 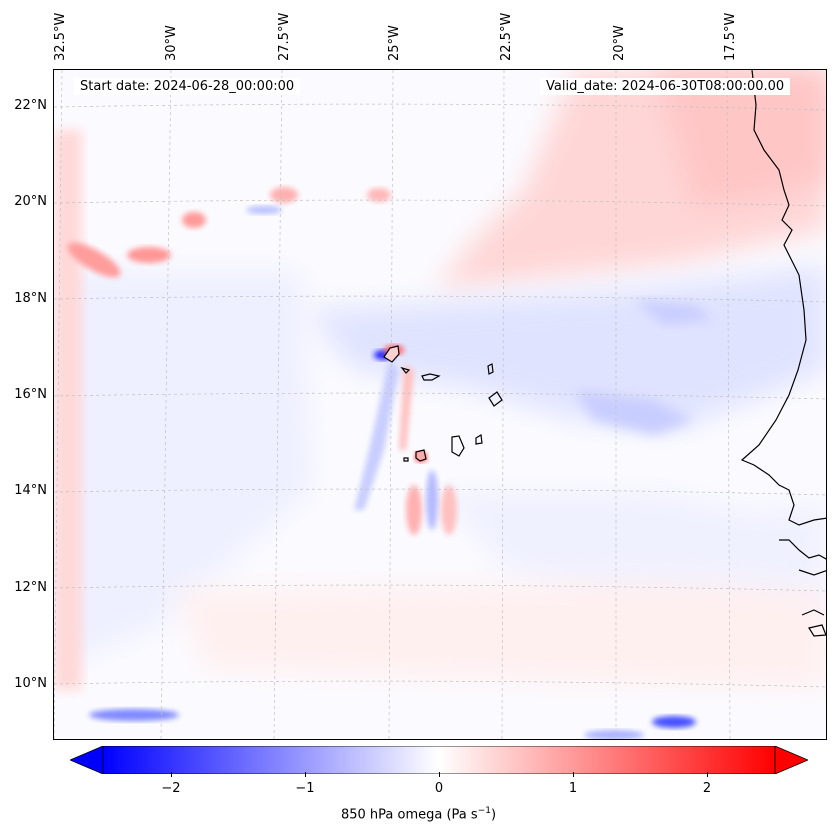 I want to click on colorbar, so click(x=439, y=760).